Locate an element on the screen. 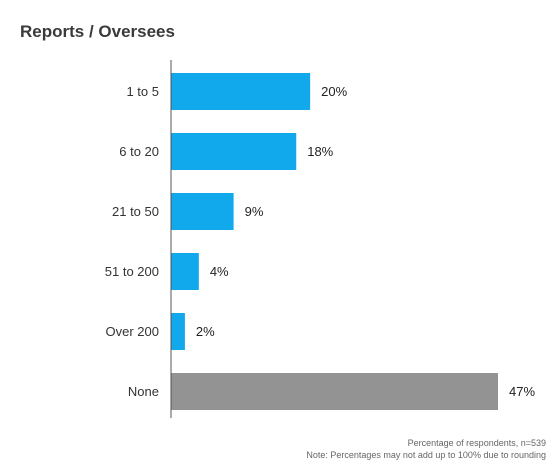  value-label-51-to-200: 4% is located at coordinates (219, 271).